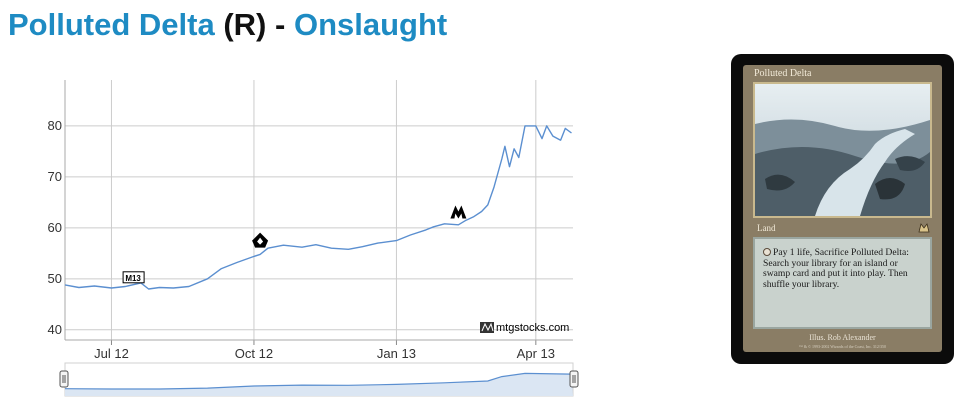 The image size is (966, 417). What do you see at coordinates (924, 228) in the screenshot?
I see `onslaught-set-icon` at bounding box center [924, 228].